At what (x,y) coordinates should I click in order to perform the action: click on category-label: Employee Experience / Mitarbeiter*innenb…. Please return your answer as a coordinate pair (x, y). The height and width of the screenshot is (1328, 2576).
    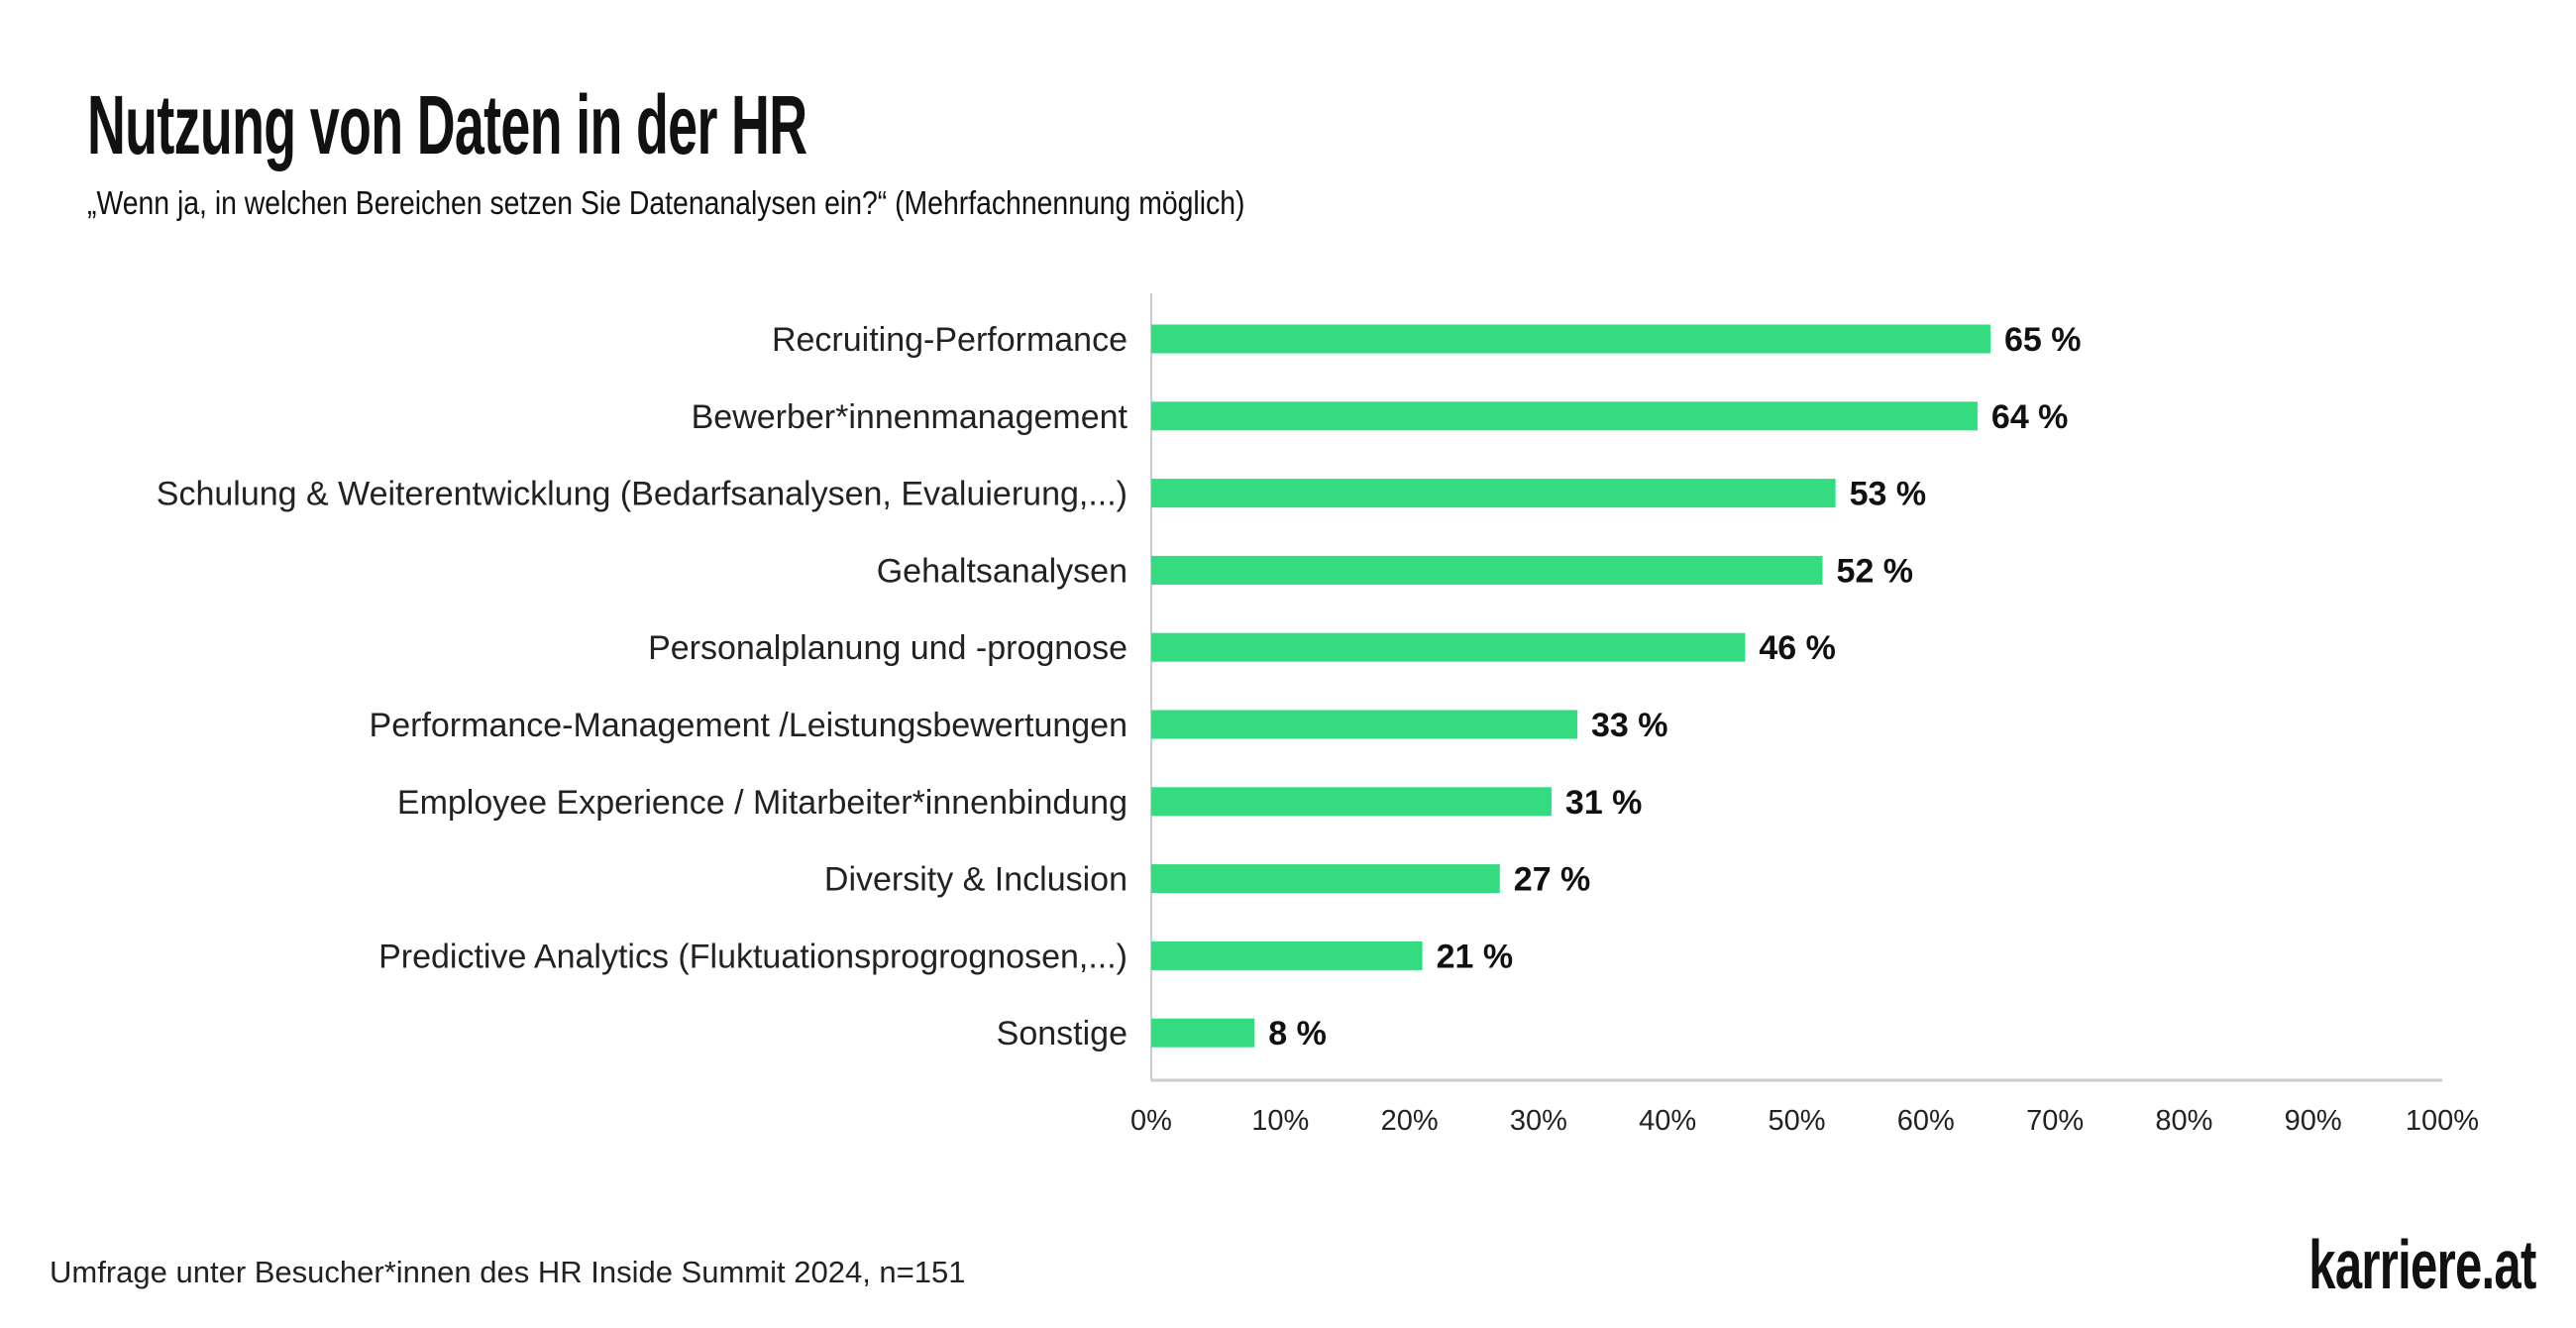
    Looking at the image, I should click on (762, 803).